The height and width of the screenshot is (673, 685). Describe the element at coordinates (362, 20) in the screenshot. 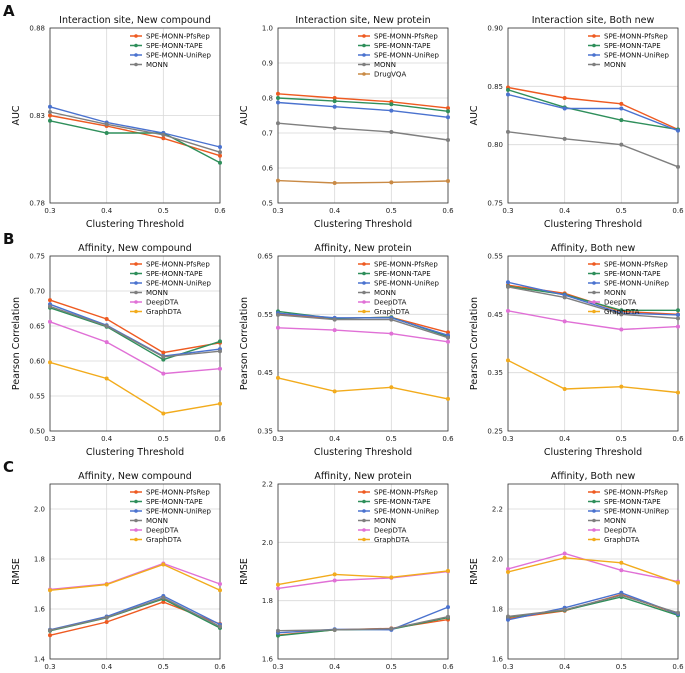

I see `chart-title: Interaction site, New protein` at that location.